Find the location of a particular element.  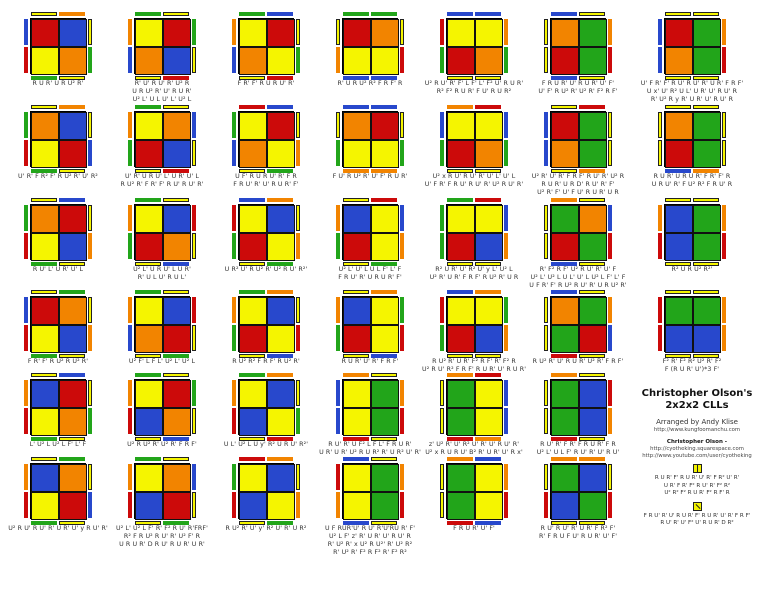

algorithm-line: U R U² R' U' R U R' is located at coordinates (162, 91).